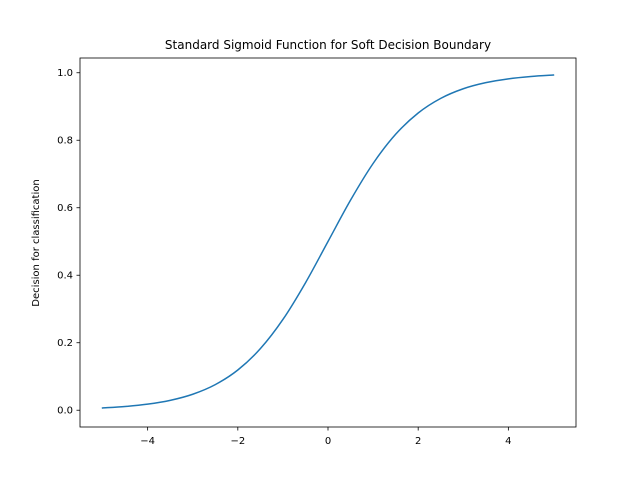 The width and height of the screenshot is (640, 480). Describe the element at coordinates (508, 441) in the screenshot. I see `x-tick-label: 4` at that location.